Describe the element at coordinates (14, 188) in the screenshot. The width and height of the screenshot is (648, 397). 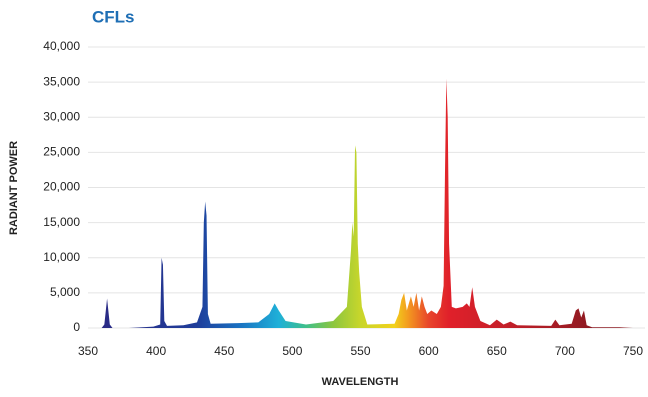
I see `y-axis-label: RADIANT POWER` at that location.